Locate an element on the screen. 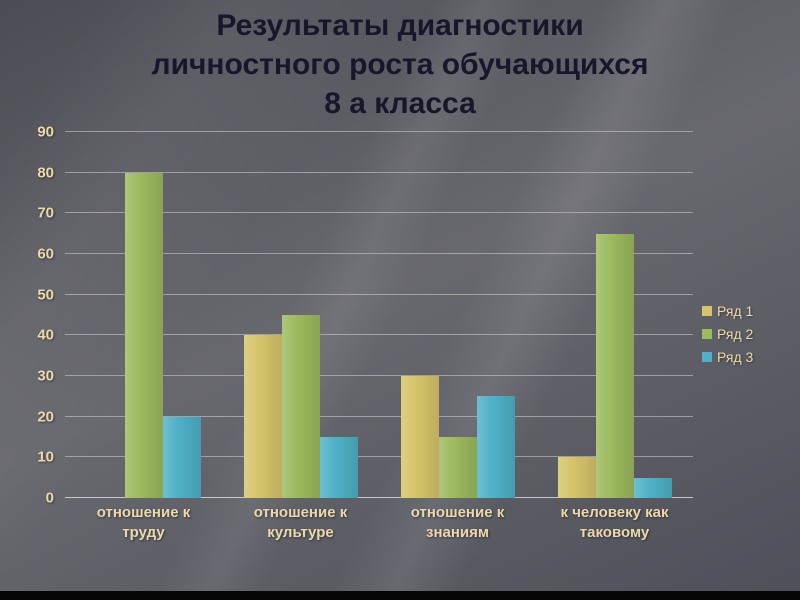 This screenshot has width=800, height=600. y-tick-label: 50 is located at coordinates (45, 295).